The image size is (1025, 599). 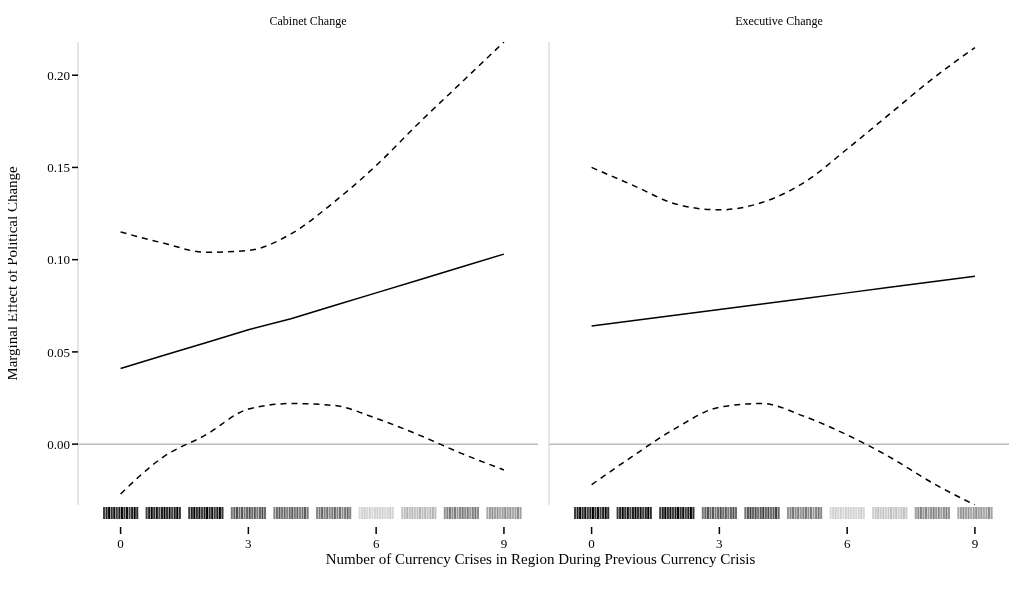 I want to click on y-tick-label: 0.10, so click(x=58, y=260).